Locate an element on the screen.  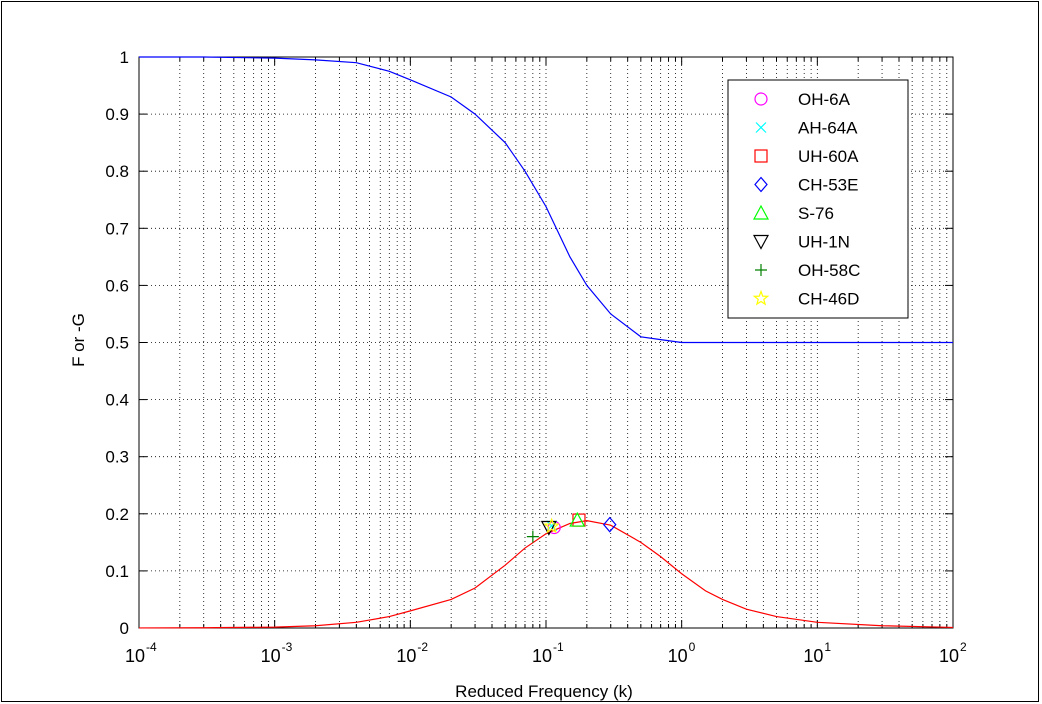
legend-label: AH-64A is located at coordinates (828, 128).